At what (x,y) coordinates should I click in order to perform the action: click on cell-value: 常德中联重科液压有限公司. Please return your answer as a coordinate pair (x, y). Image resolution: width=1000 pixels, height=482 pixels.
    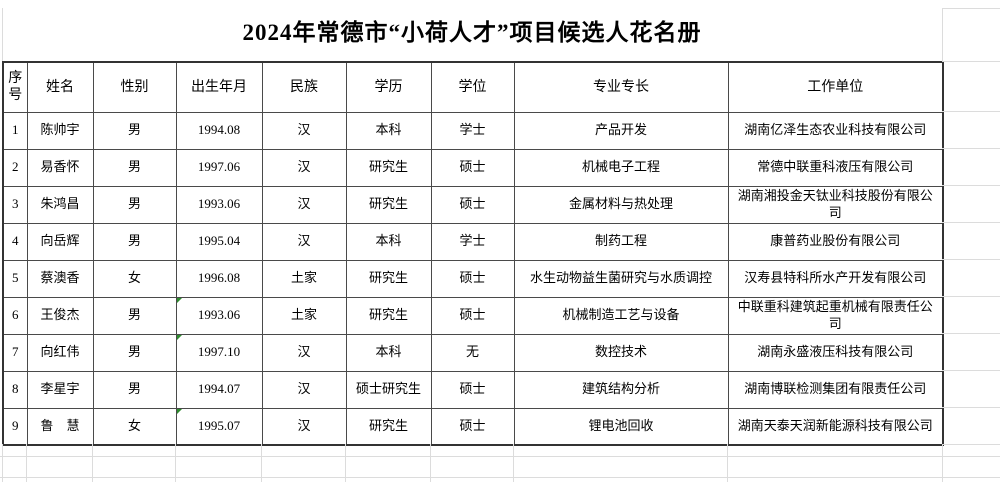
    Looking at the image, I should click on (835, 167).